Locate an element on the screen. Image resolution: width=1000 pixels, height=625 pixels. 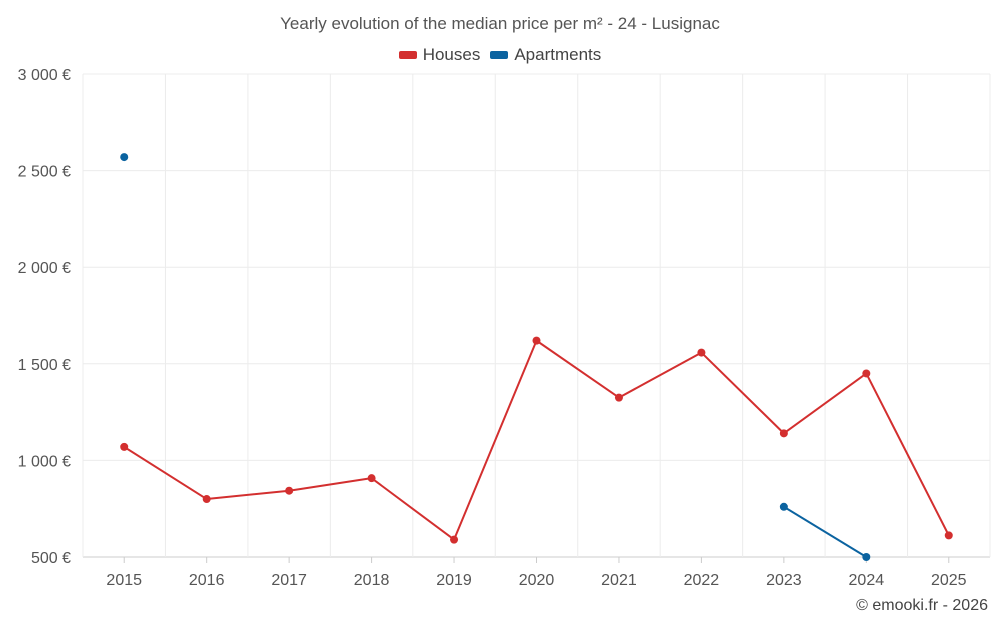
credit-text: © emooki.fr - 2026 is located at coordinates (922, 605).